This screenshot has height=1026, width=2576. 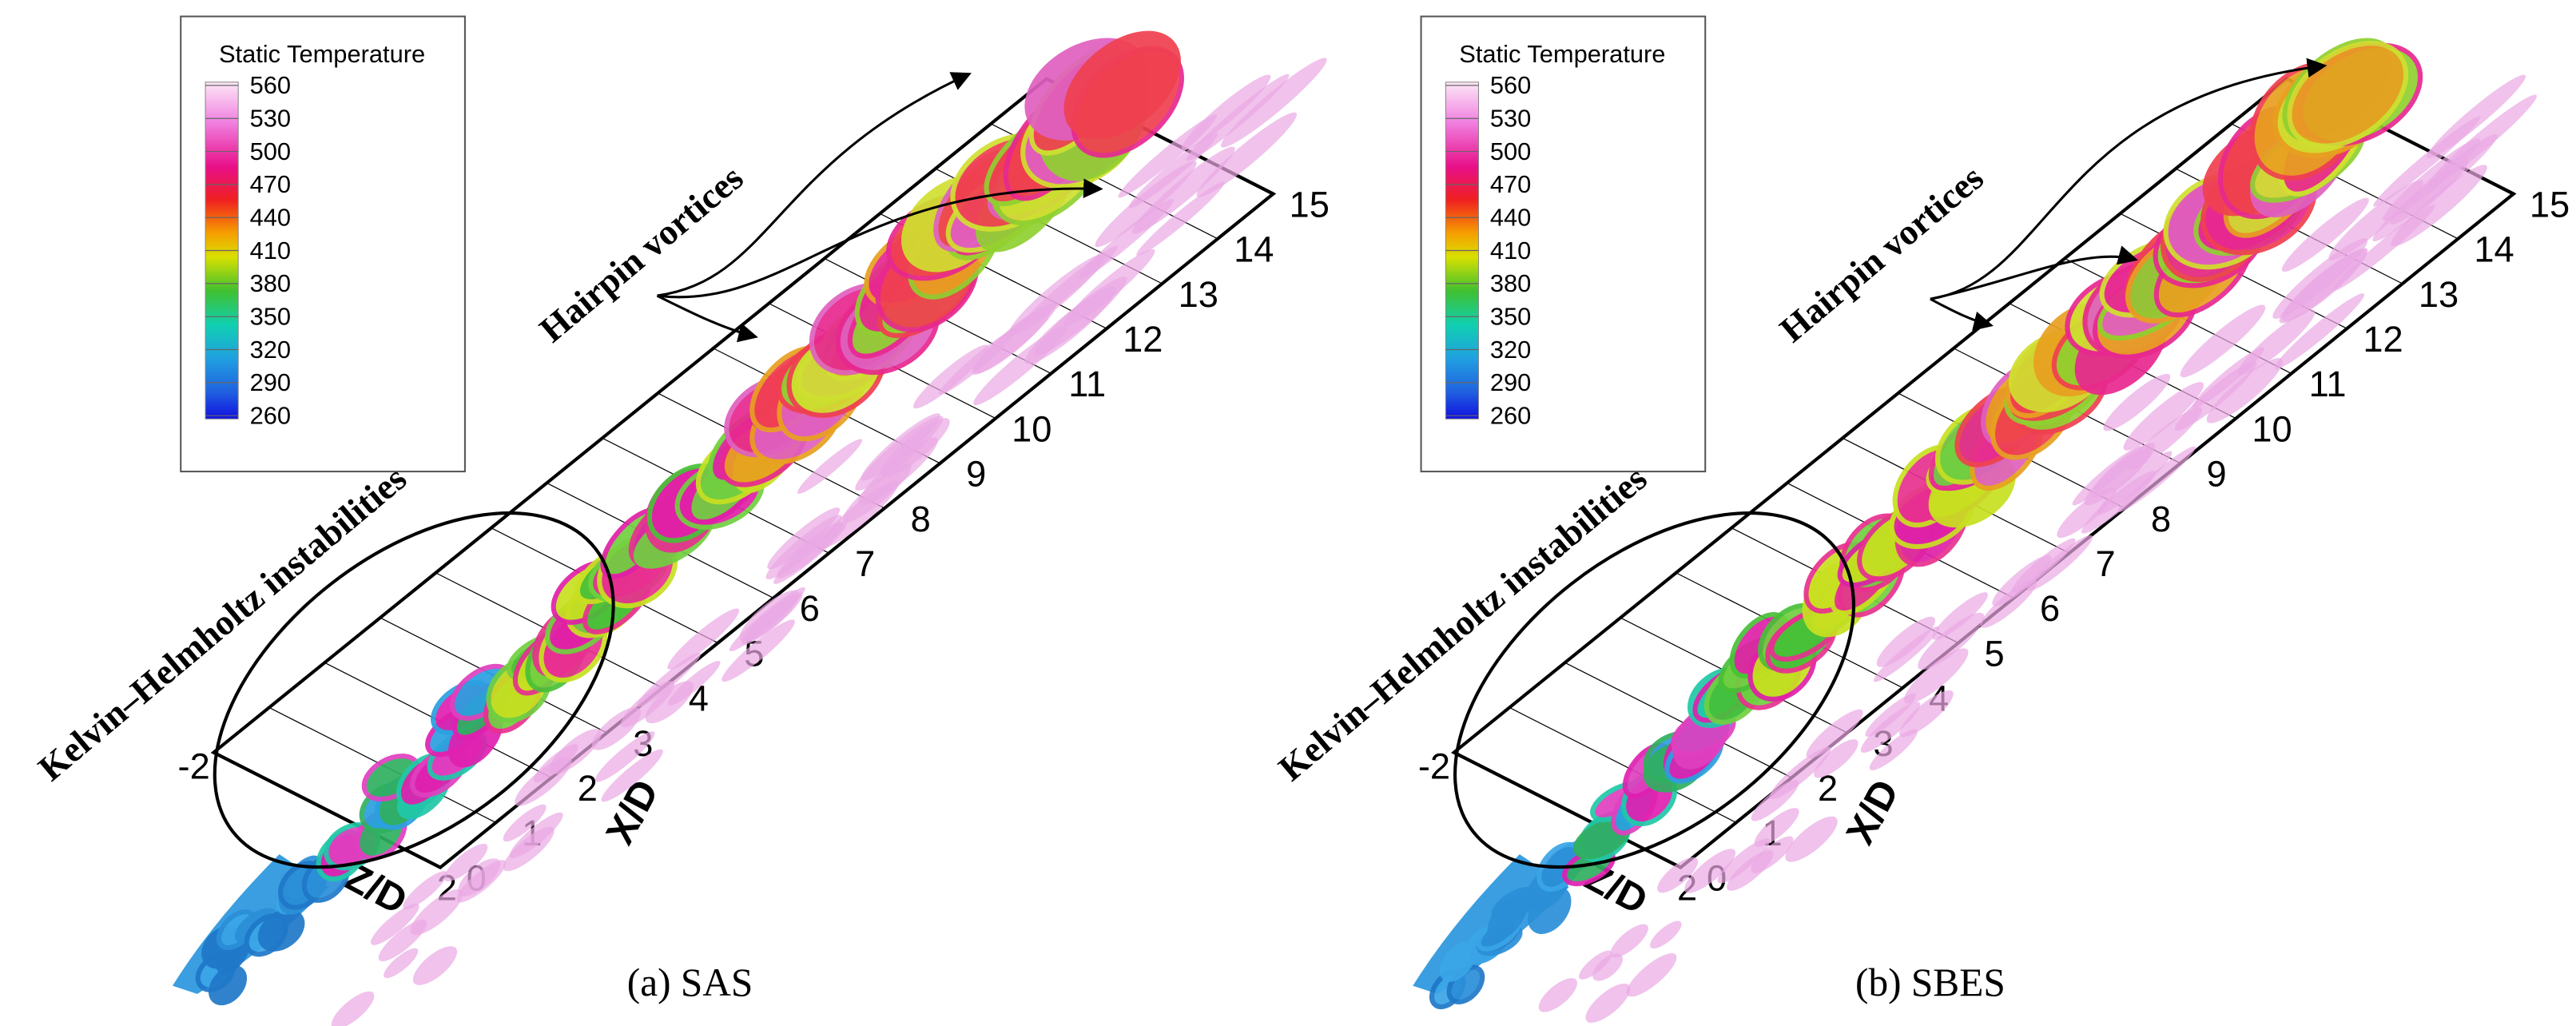 What do you see at coordinates (2050, 608) in the screenshot?
I see `x-tick-label: 6` at bounding box center [2050, 608].